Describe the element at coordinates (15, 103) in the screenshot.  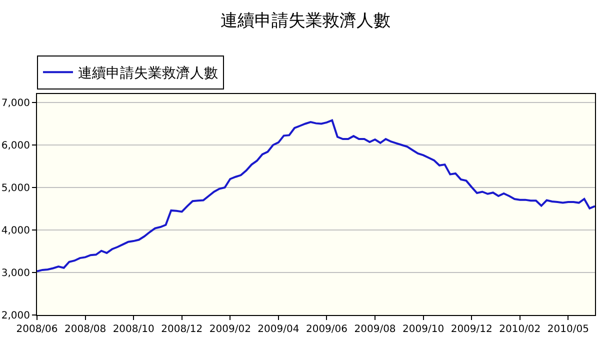
I see `y-tick-label: 7,000` at that location.